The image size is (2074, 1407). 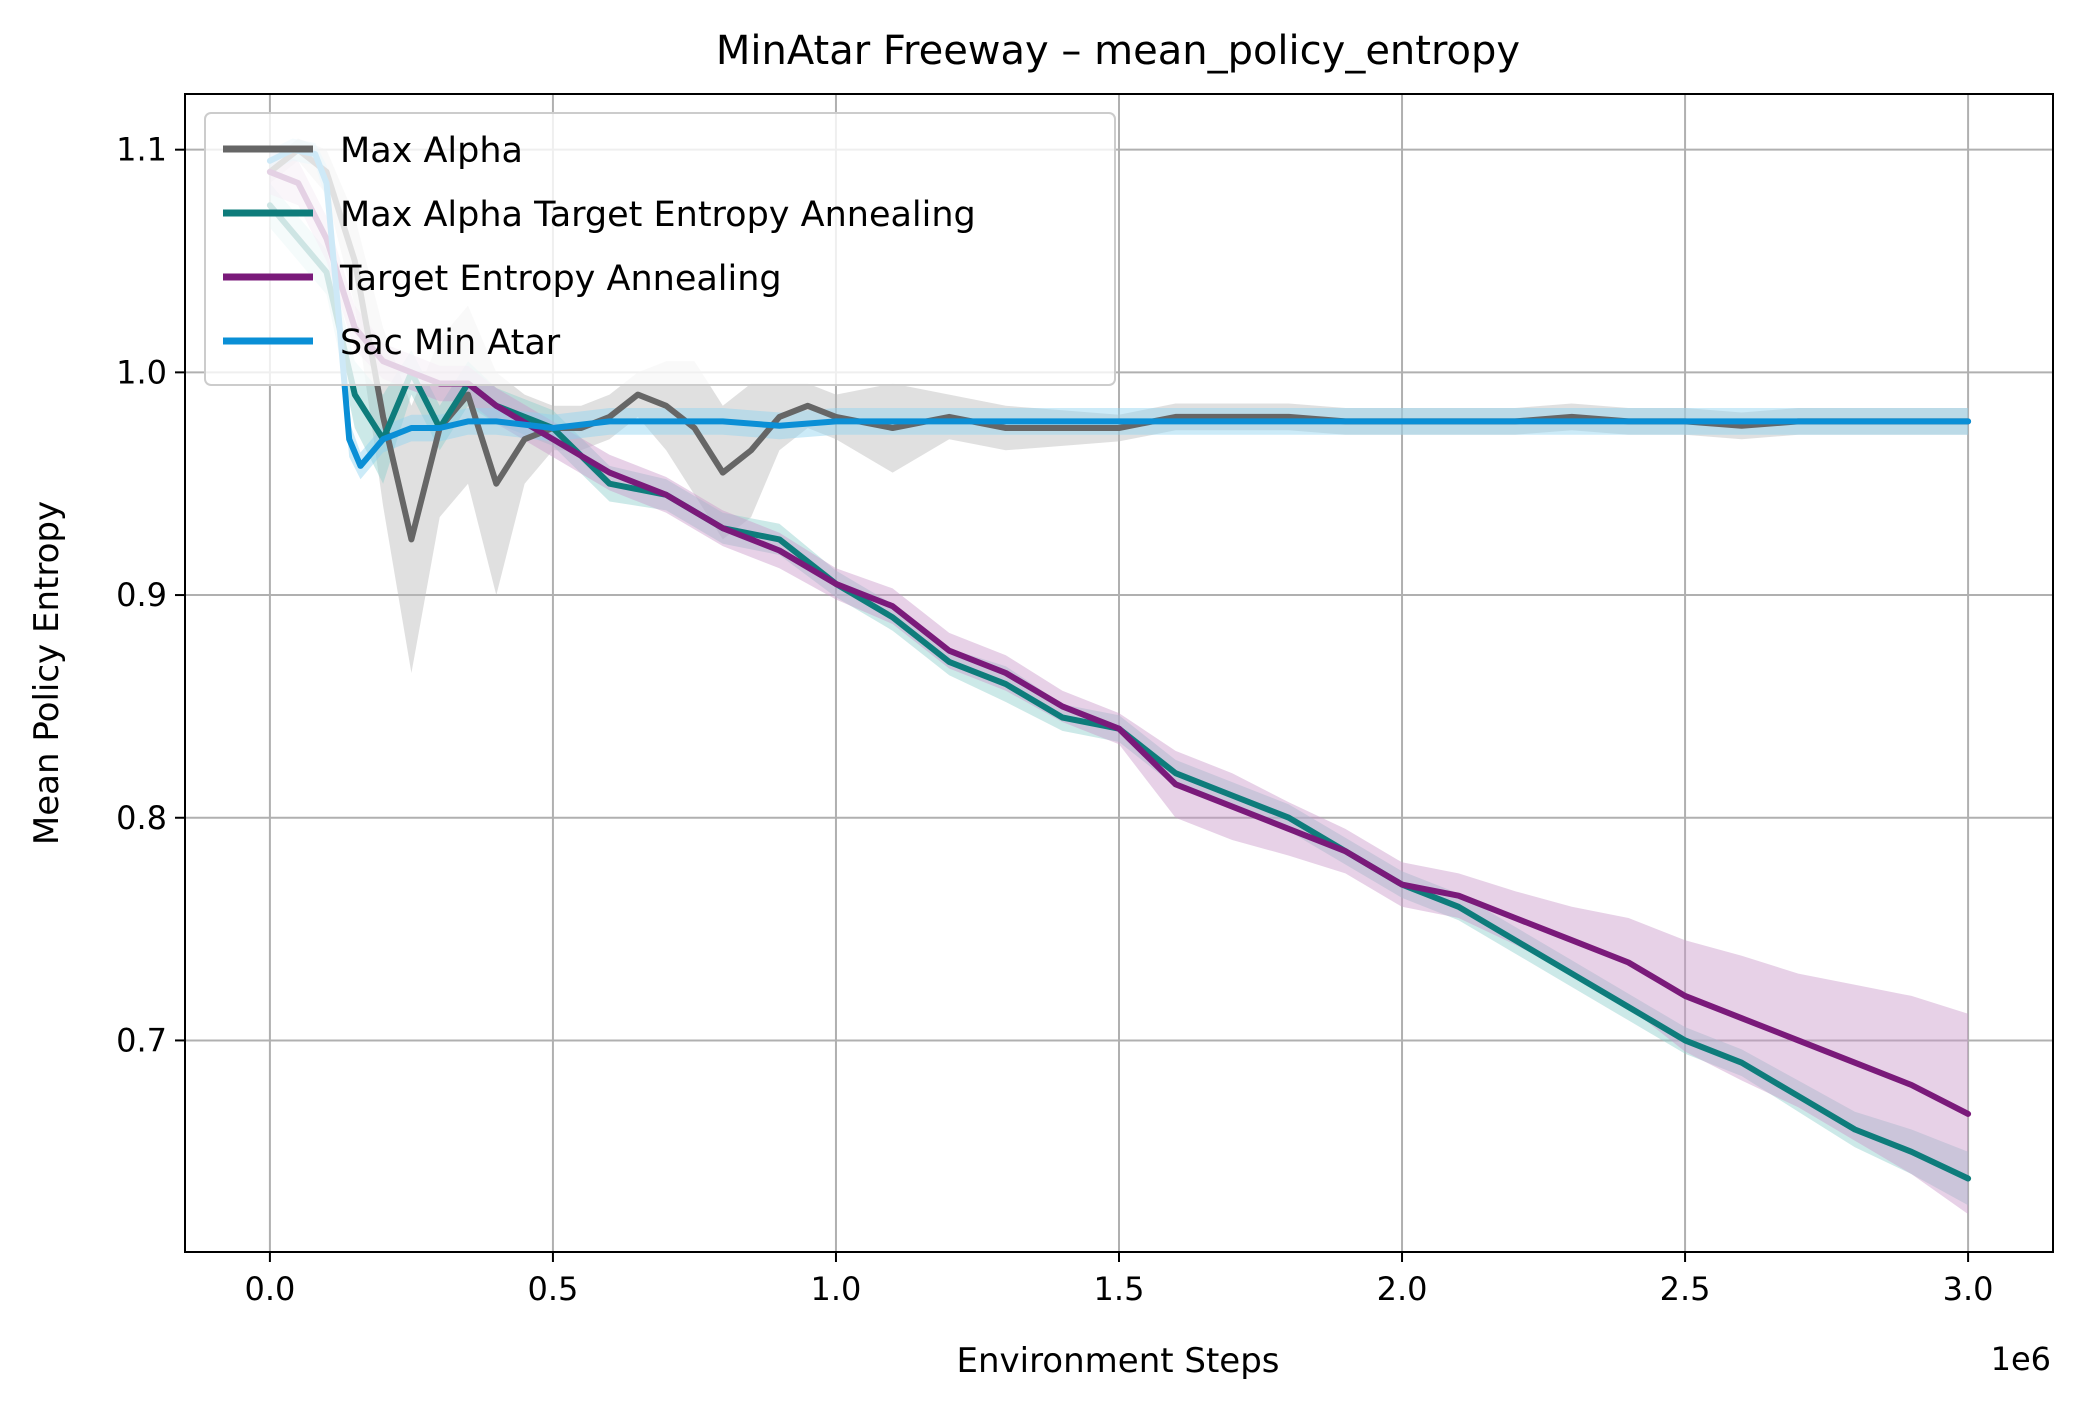 I want to click on y-tick-label: 1.1, so click(x=141, y=150).